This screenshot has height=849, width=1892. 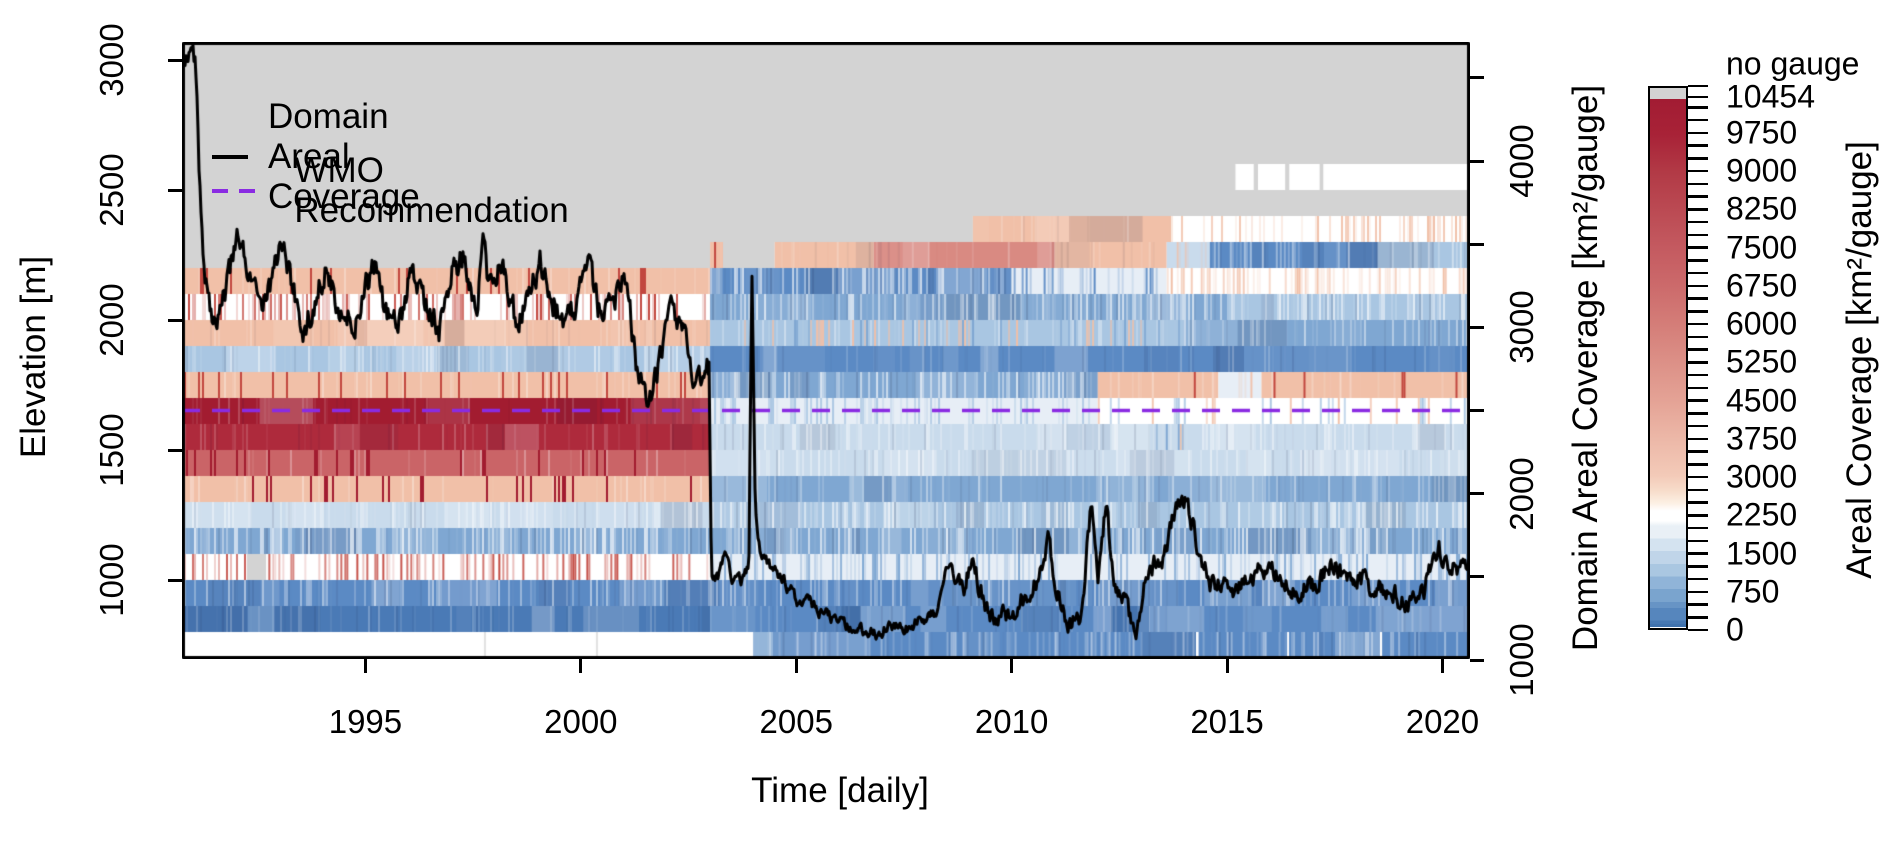 I want to click on colorbar-tick-label: 8250, so click(x=1762, y=208).